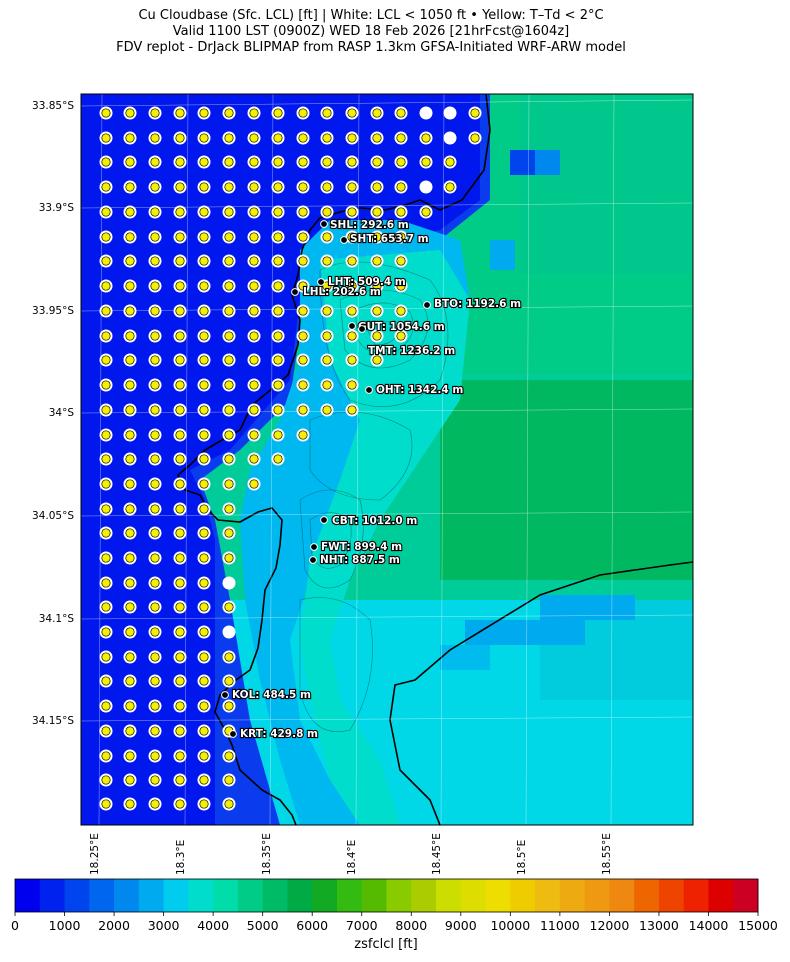  Describe the element at coordinates (181, 857) in the screenshot. I see `lon-label-18-3: 18.3°E` at that location.